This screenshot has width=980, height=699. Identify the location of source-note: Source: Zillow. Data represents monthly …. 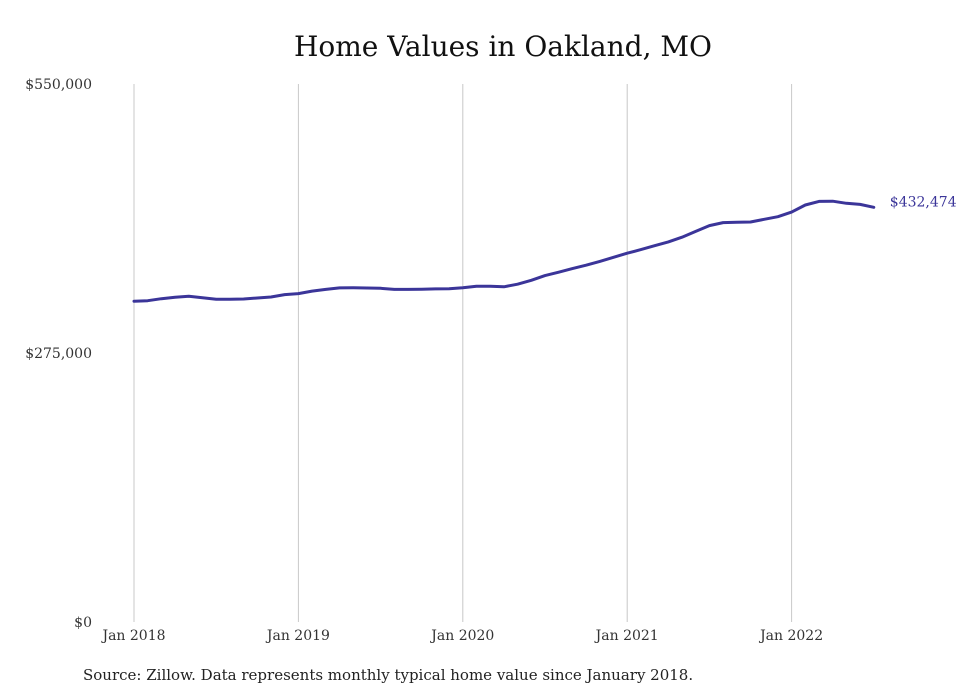
(388, 675).